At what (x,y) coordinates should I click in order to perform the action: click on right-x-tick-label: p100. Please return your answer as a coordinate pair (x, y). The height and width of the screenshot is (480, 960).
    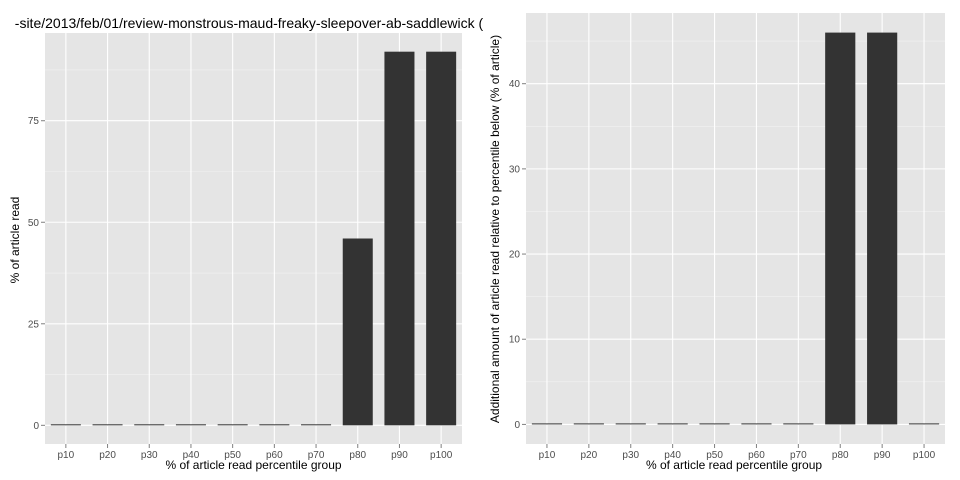
    Looking at the image, I should click on (924, 455).